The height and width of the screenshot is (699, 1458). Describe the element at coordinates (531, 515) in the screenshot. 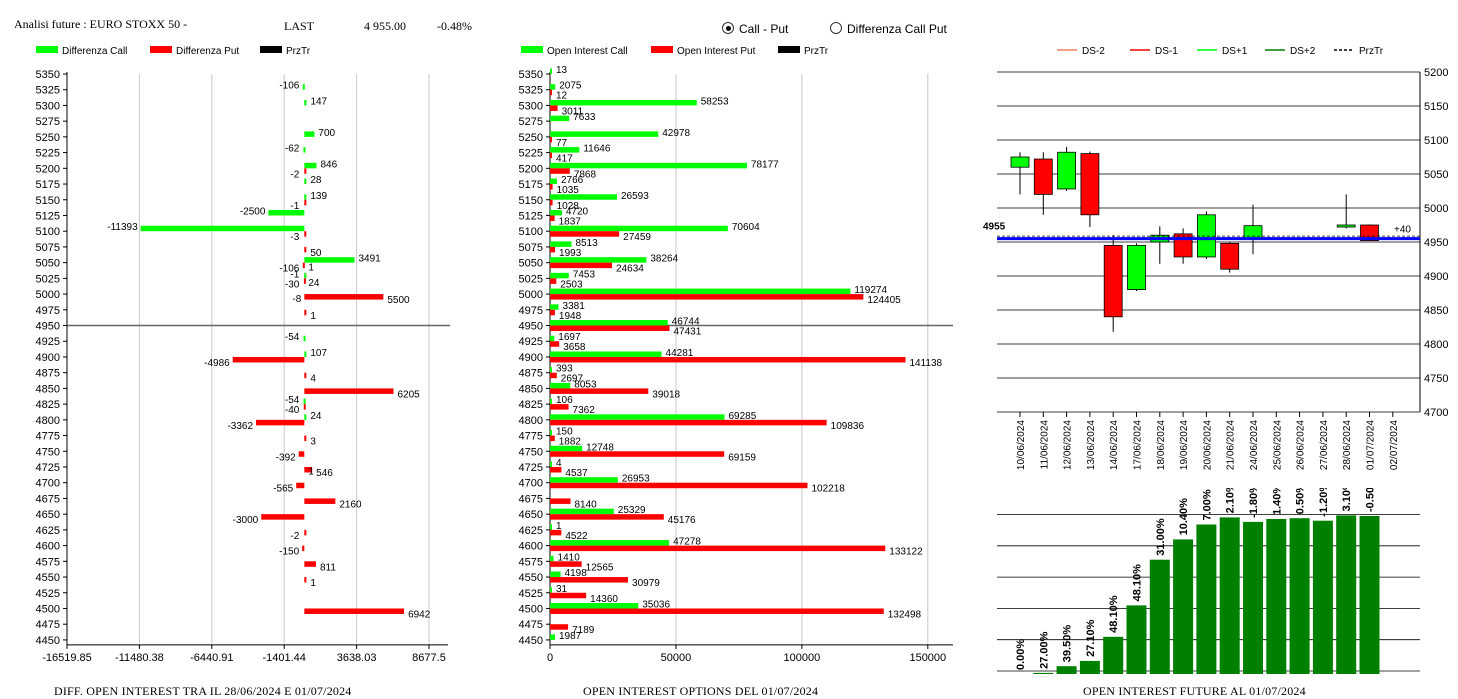

I see `y-tick-label: 4650` at that location.